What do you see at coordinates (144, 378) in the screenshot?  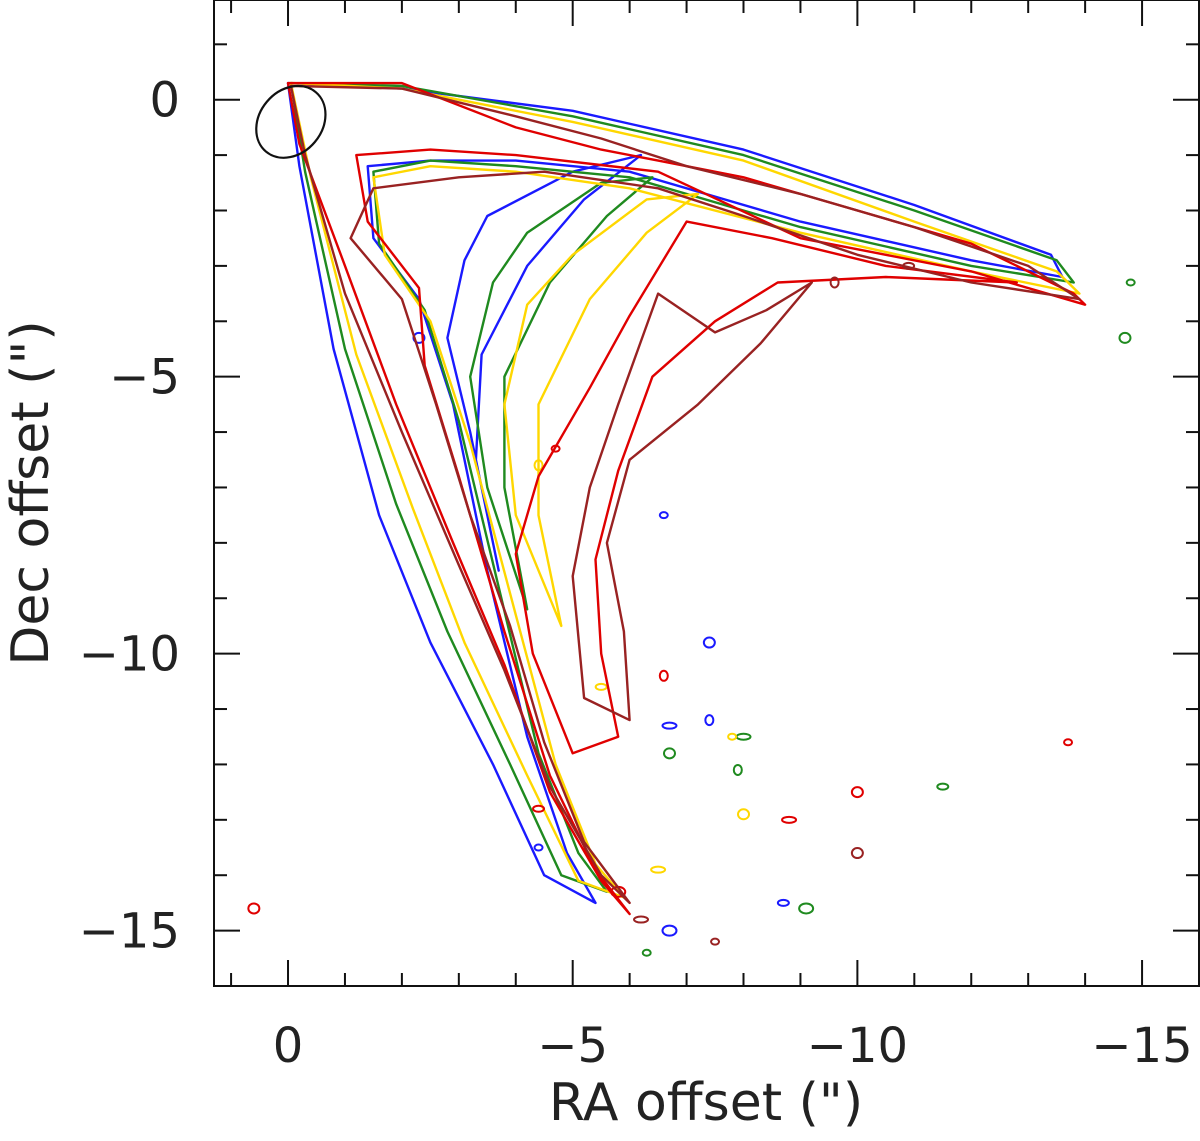 I see `y-tick-label: −5` at bounding box center [144, 378].